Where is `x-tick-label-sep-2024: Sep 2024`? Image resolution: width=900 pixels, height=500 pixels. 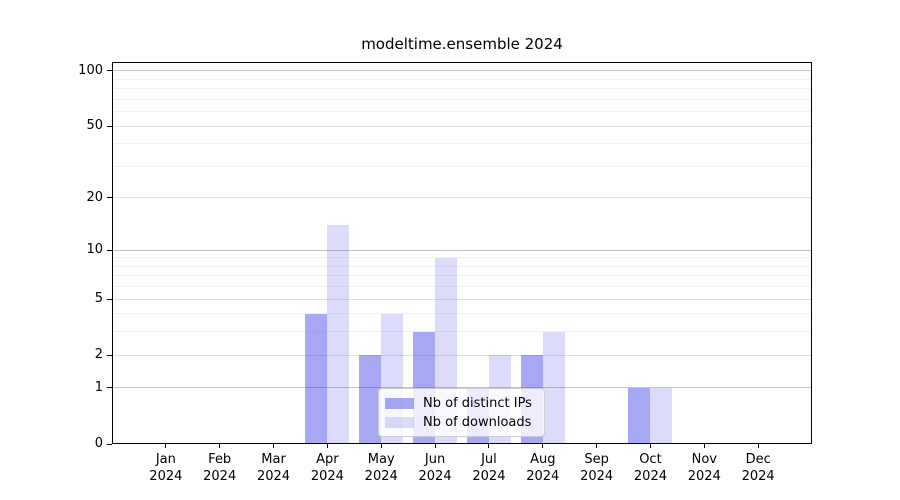 x-tick-label-sep-2024: Sep 2024 is located at coordinates (597, 468).